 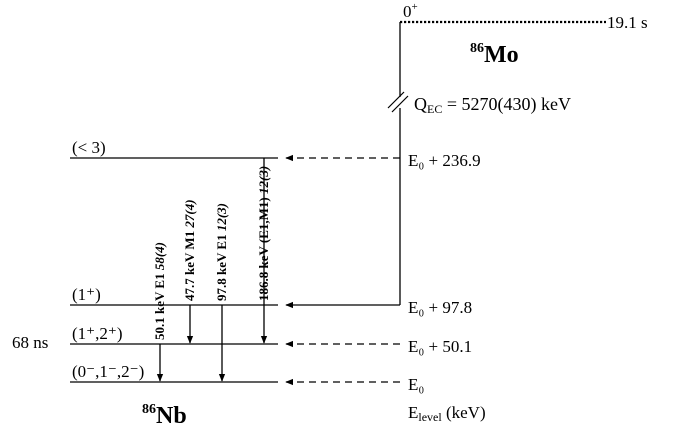 I want to click on gamma-label: 97.8 keV E1 12(3), so click(x=221, y=252).